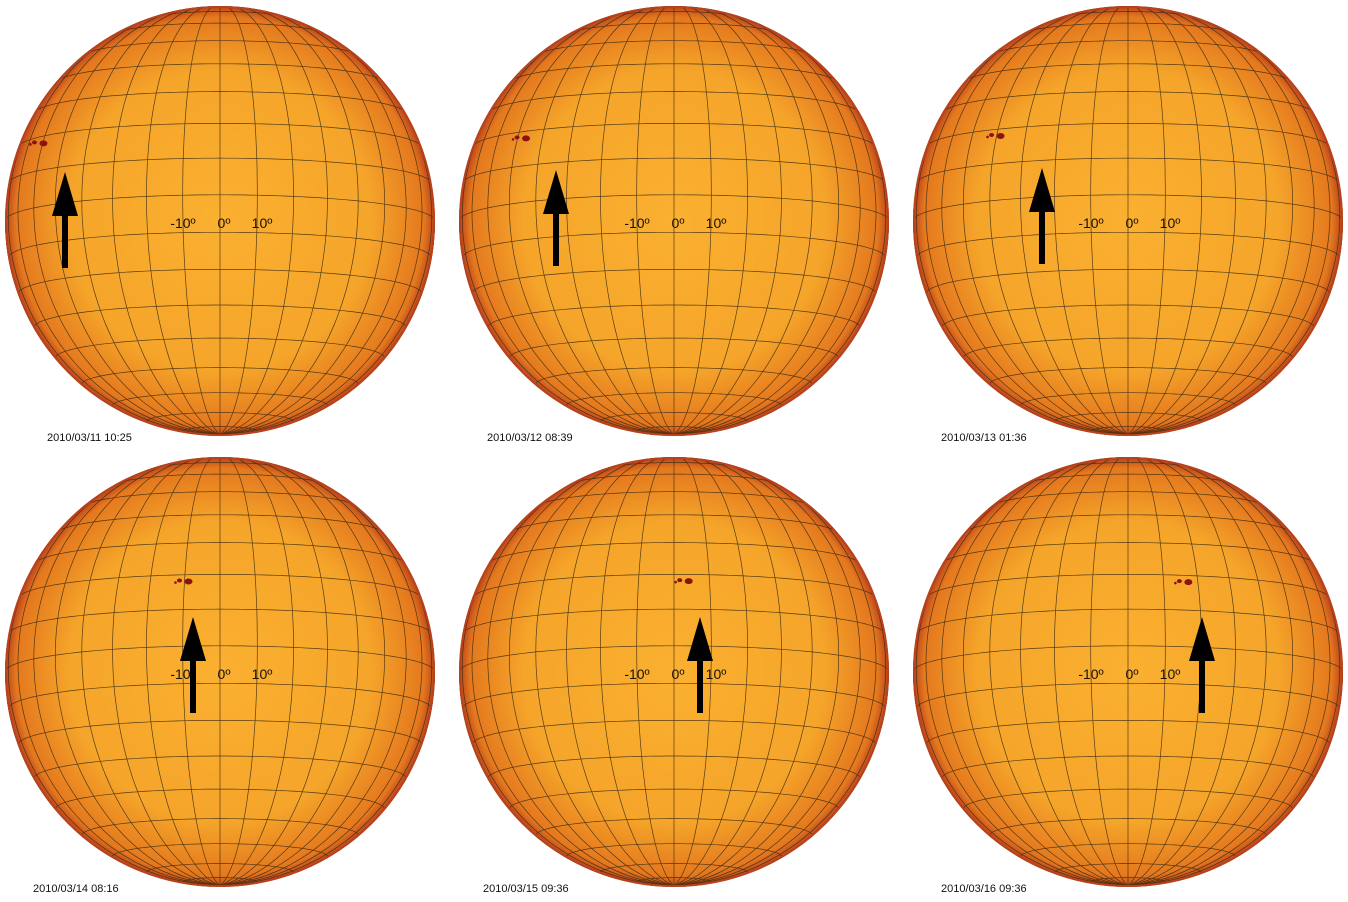 Image resolution: width=1348 pixels, height=902 pixels. What do you see at coordinates (984, 438) in the screenshot?
I see `panel-3-timestamp: 2010/03/13 01:36` at bounding box center [984, 438].